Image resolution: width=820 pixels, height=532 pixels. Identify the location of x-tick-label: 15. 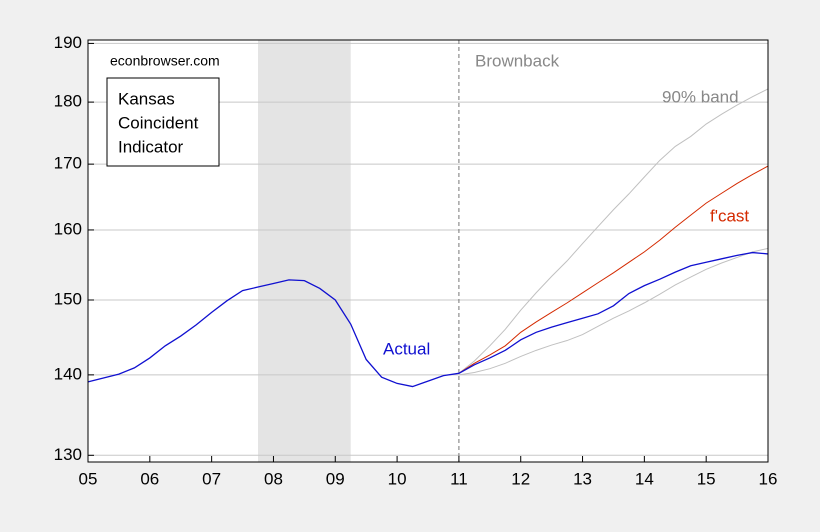
(706, 478).